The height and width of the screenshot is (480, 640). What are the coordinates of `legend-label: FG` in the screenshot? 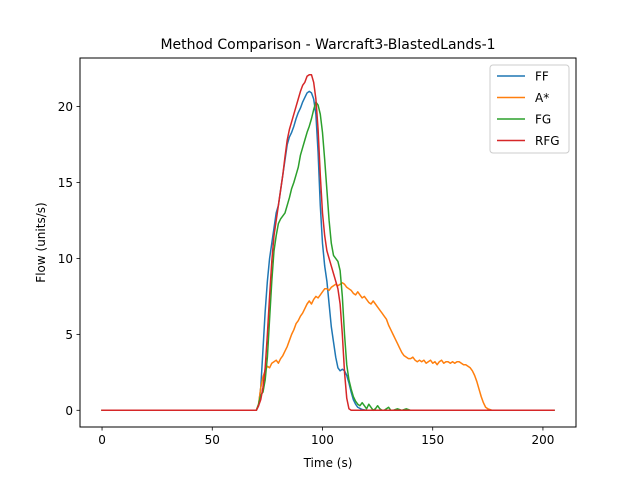 It's located at (543, 120).